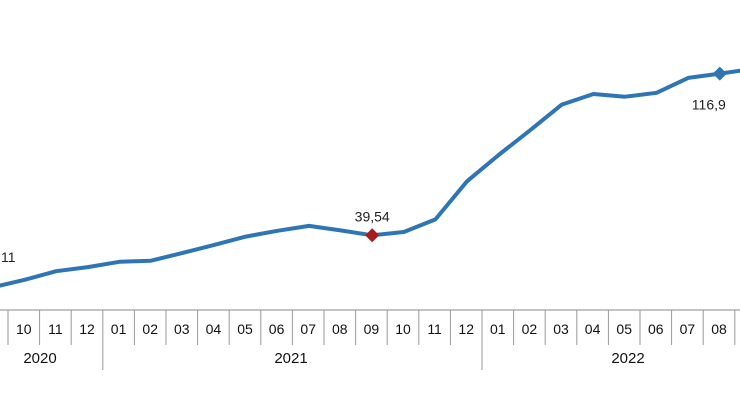 The image size is (740, 400). Describe the element at coordinates (709, 105) in the screenshot. I see `data-label: 116,9` at that location.